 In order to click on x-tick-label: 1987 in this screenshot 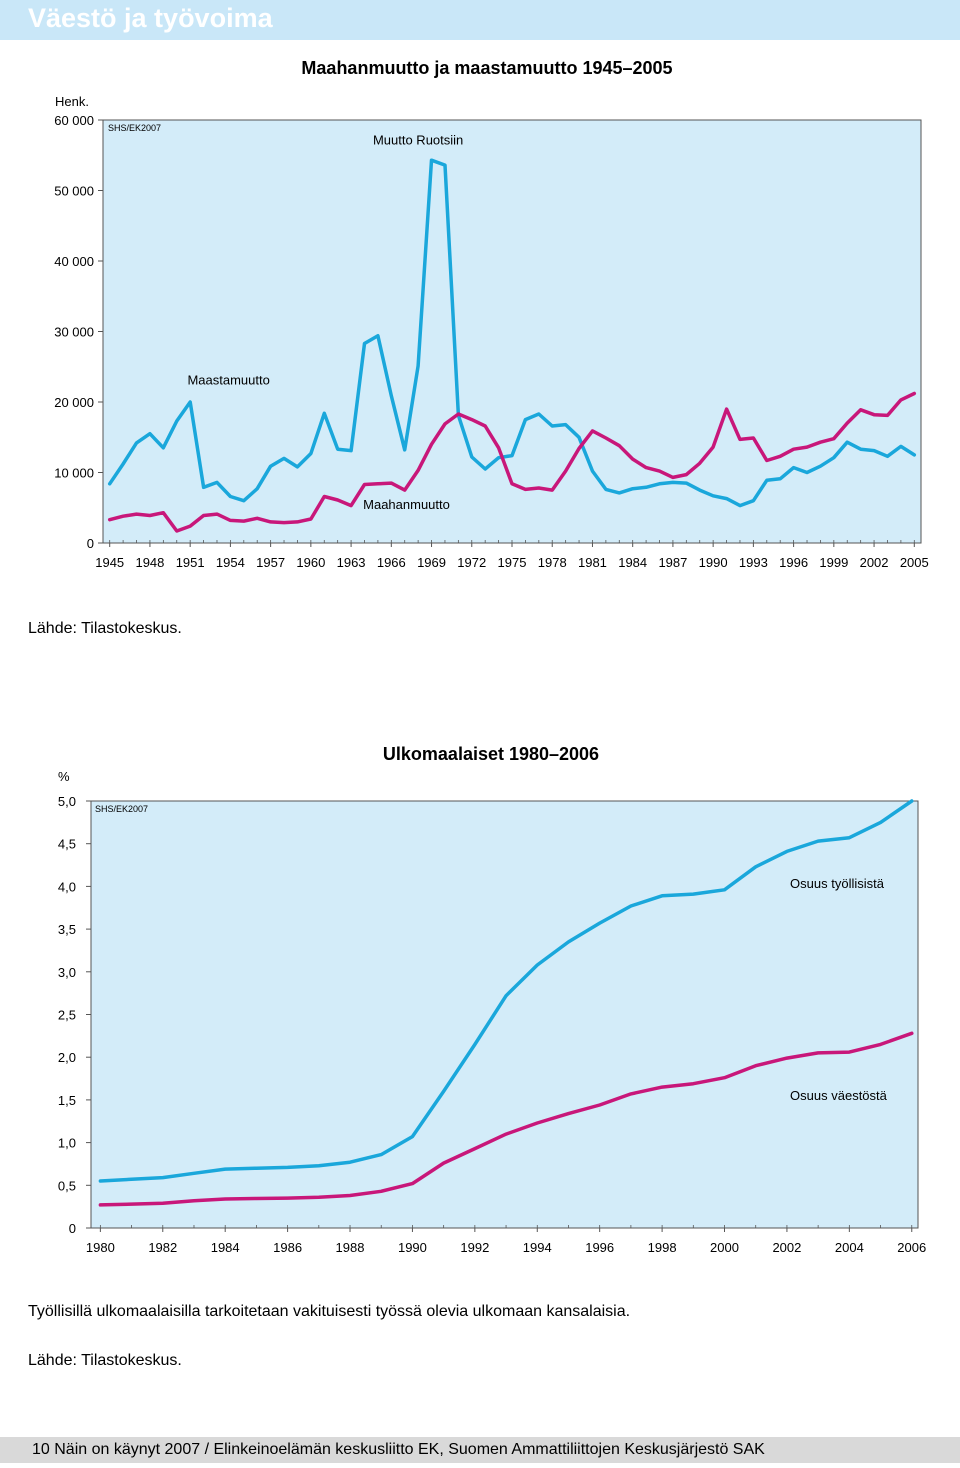, I will do `click(672, 562)`.